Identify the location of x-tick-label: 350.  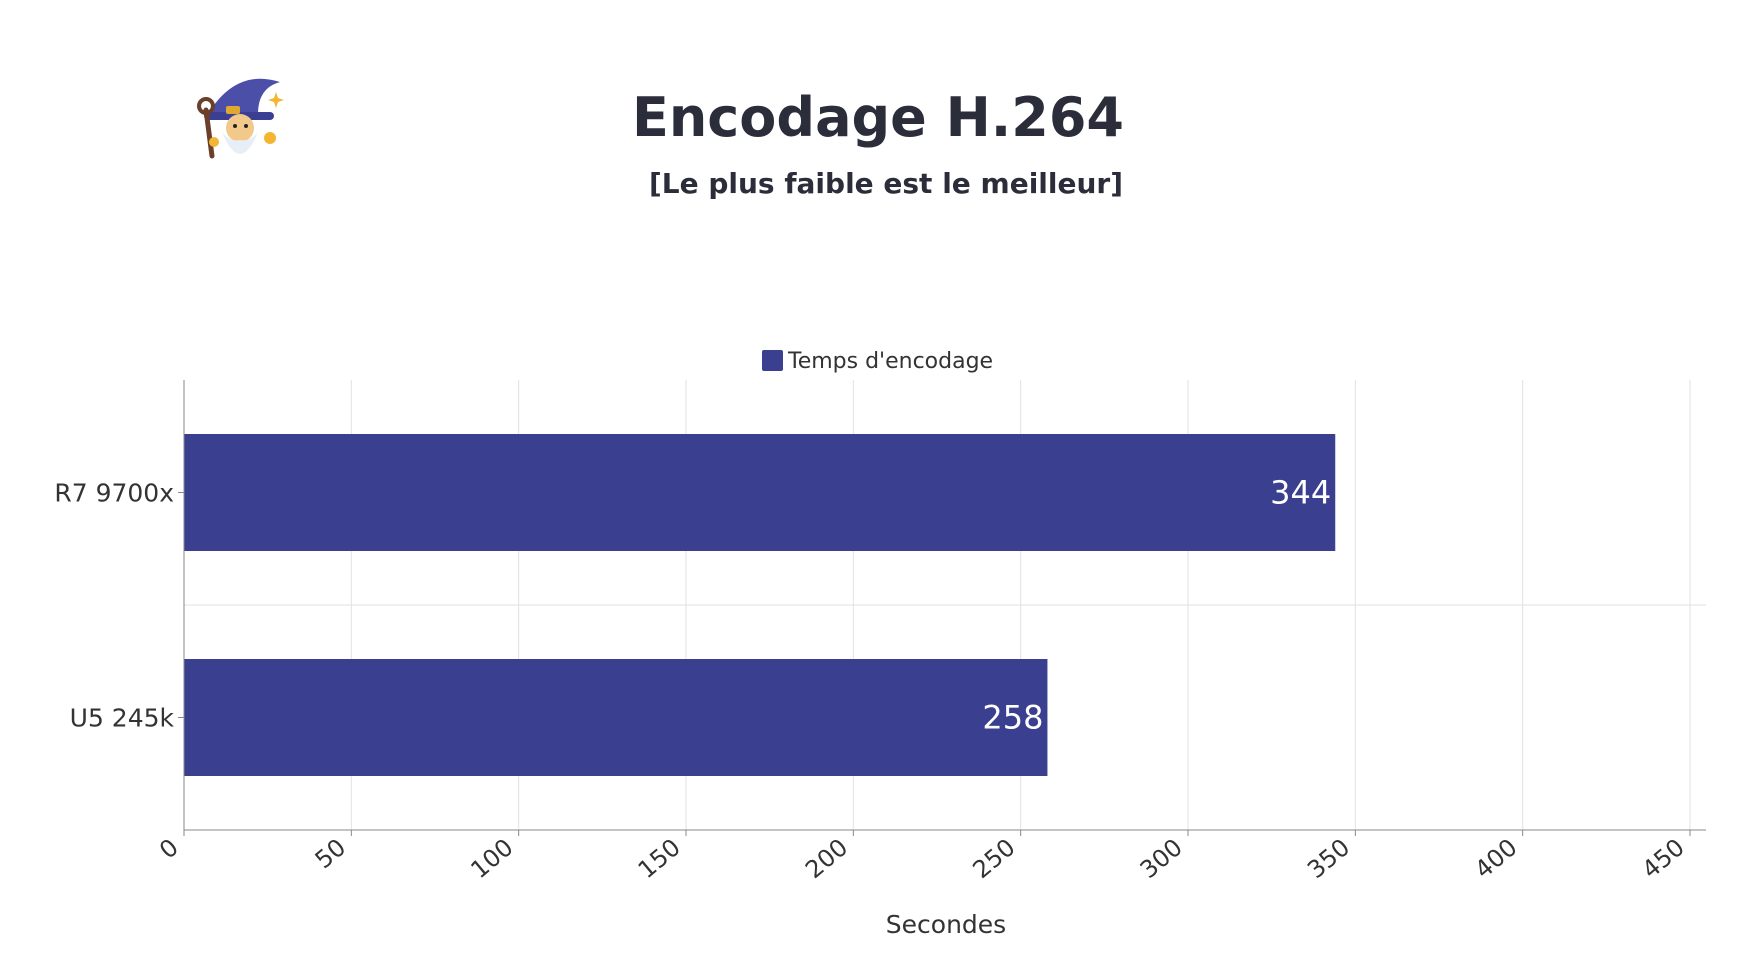
(1328, 858).